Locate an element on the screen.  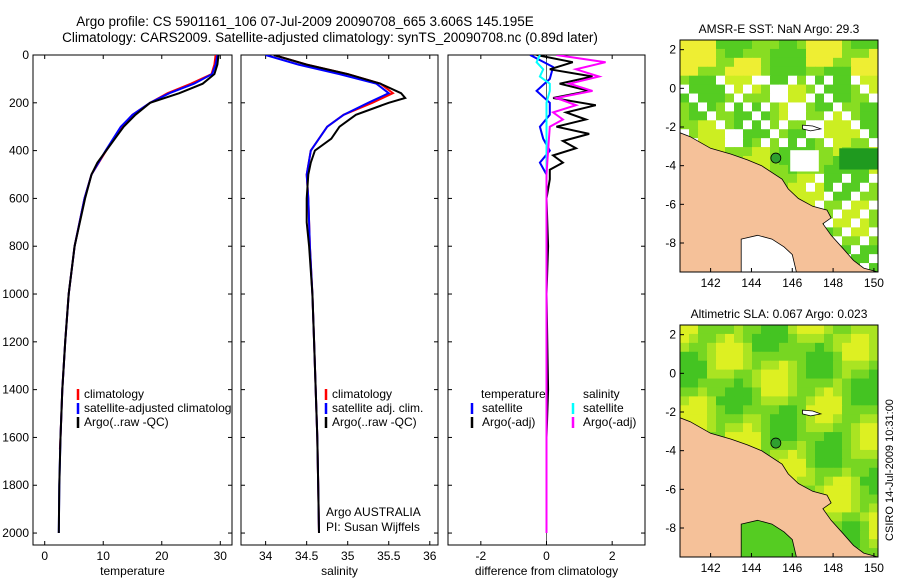
x-tick-label: 144 is located at coordinates (751, 283).